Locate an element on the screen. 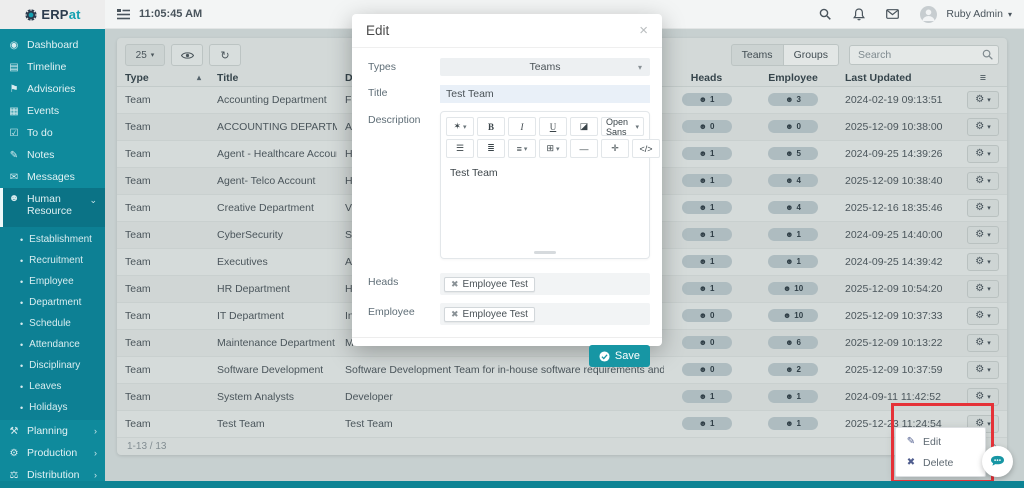 The height and width of the screenshot is (488, 1024). close-icon: × is located at coordinates (643, 30).